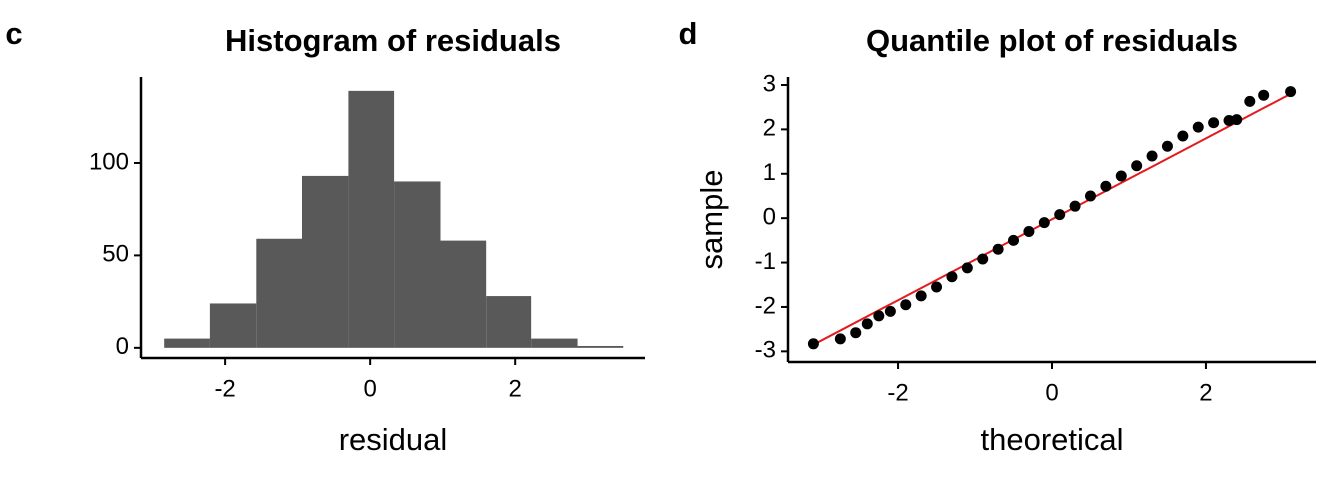 The height and width of the screenshot is (479, 1337). Describe the element at coordinates (688, 33) in the screenshot. I see `panel-label: d` at that location.